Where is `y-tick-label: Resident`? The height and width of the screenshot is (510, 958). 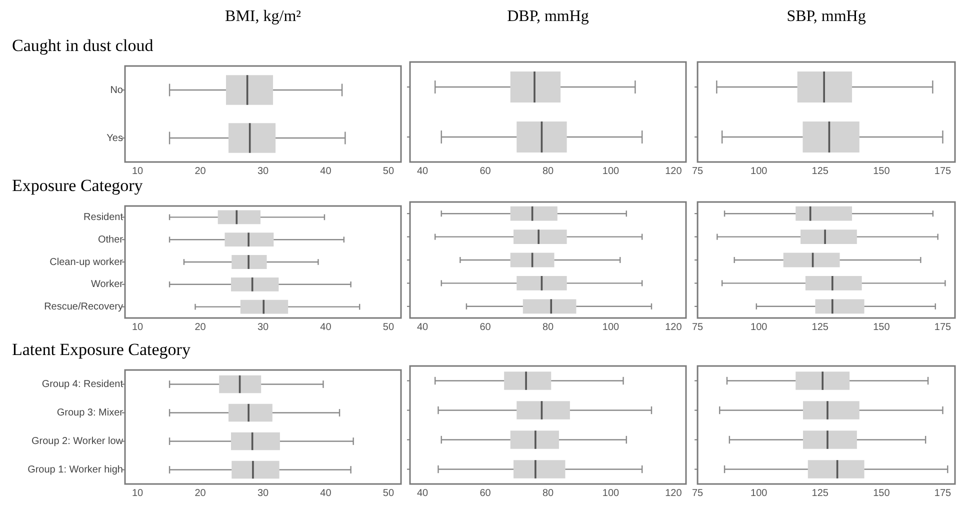
y-tick-label: Resident is located at coordinates (104, 217).